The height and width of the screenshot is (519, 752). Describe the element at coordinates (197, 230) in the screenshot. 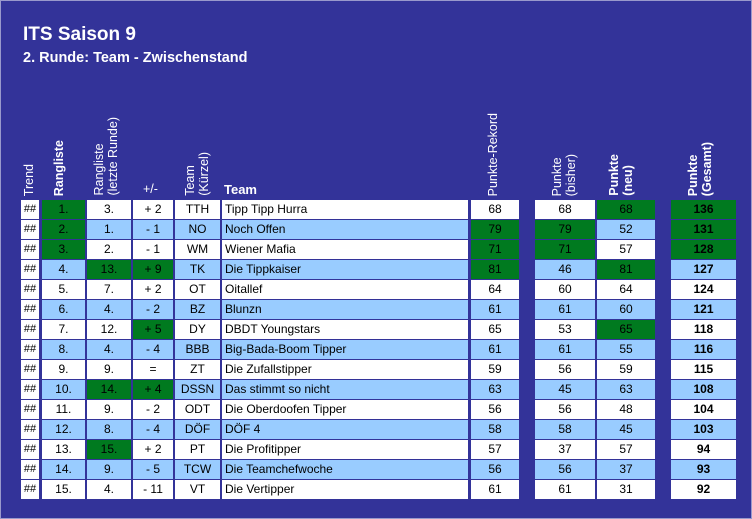

I see `cell-kz: NO` at that location.